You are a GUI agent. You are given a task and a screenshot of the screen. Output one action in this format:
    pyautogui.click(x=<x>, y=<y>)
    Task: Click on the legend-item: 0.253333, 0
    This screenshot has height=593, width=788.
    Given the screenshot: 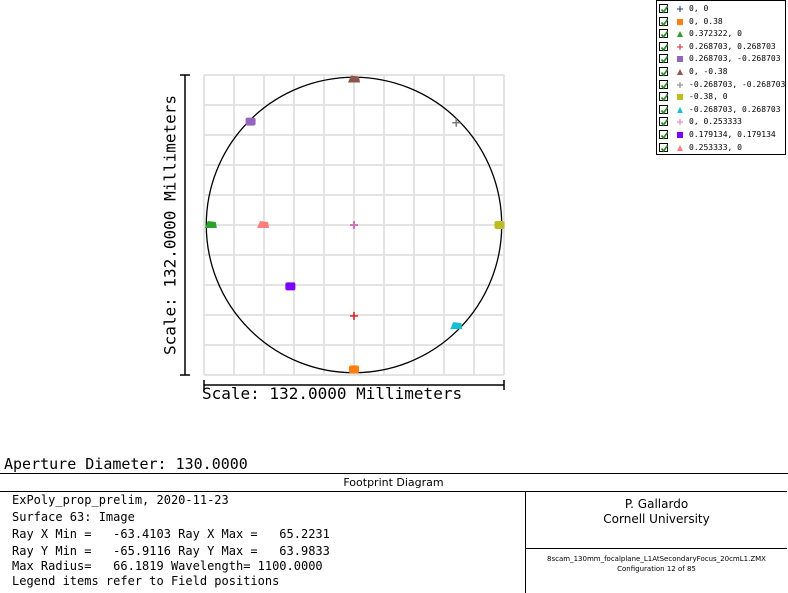 What is the action you would take?
    pyautogui.click(x=722, y=148)
    